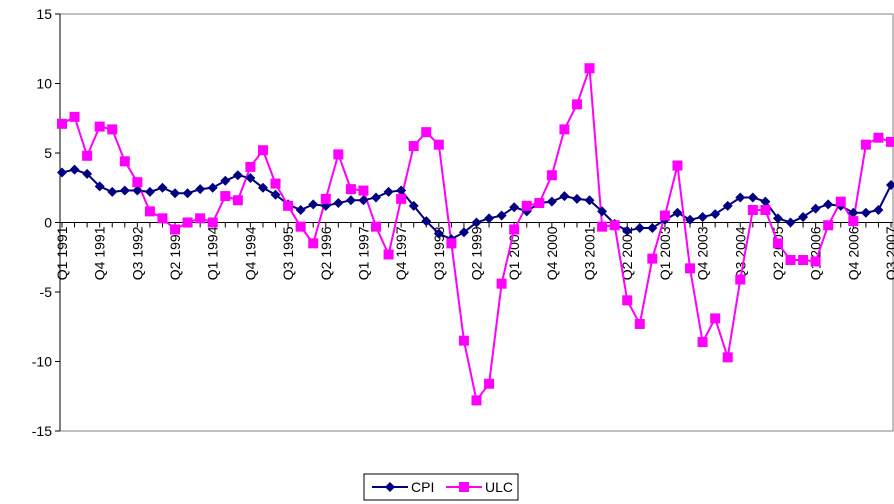 The width and height of the screenshot is (894, 504). What do you see at coordinates (250, 253) in the screenshot?
I see `x-tick-label: Q4 1994` at bounding box center [250, 253].